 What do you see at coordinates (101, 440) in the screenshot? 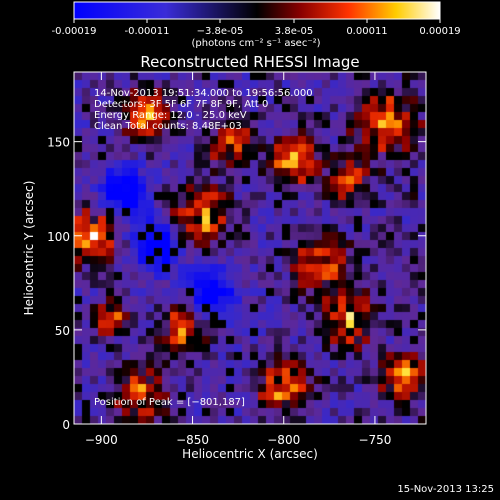
I see `x-tick-label: −900` at bounding box center [101, 440].